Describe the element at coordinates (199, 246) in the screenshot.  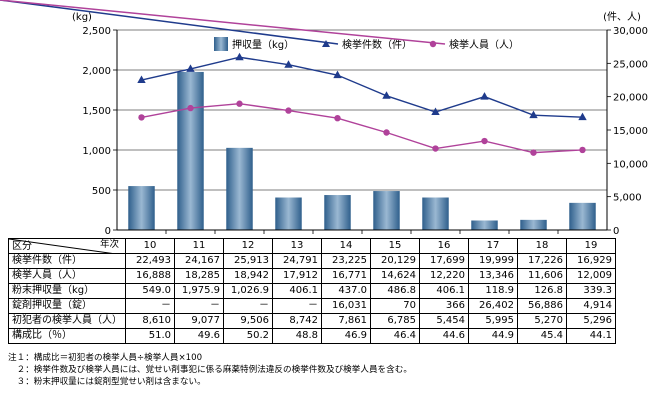
I see `year-header: 11` at that location.